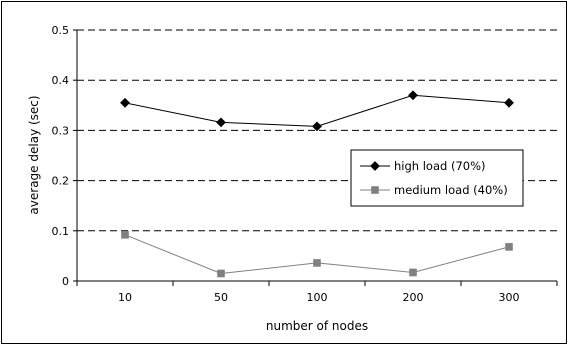 This screenshot has height=345, width=568. Describe the element at coordinates (65, 281) in the screenshot. I see `y-tick-label: 0` at that location.